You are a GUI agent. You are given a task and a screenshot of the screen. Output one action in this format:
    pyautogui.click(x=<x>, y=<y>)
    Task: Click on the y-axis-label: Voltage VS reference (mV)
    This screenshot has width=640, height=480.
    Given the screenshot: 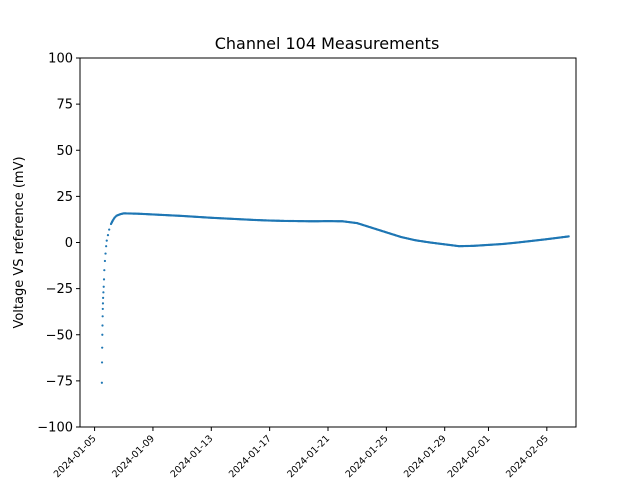 What is the action you would take?
    pyautogui.click(x=19, y=242)
    